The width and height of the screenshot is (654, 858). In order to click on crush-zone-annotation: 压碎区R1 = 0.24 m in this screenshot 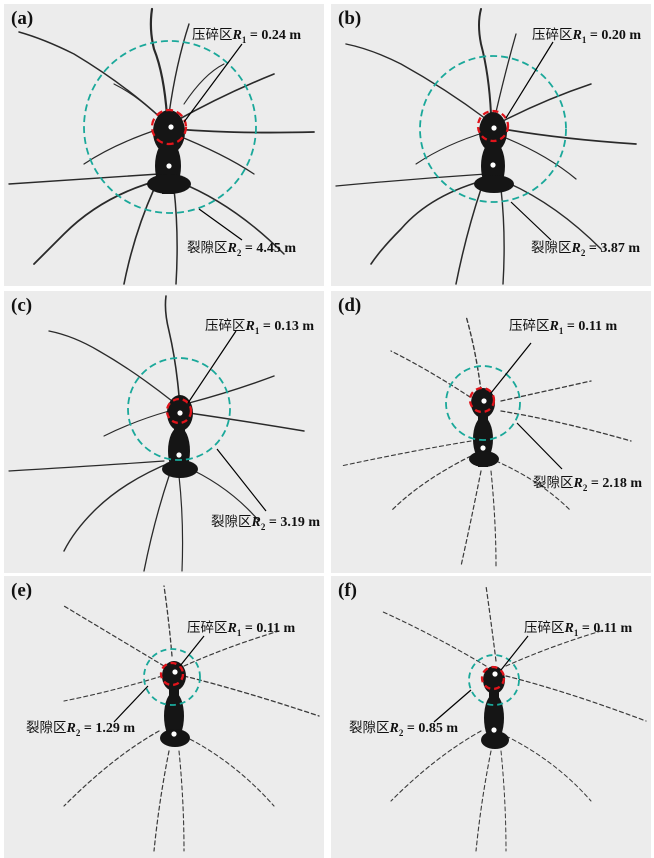, I will do `click(246, 34)`.